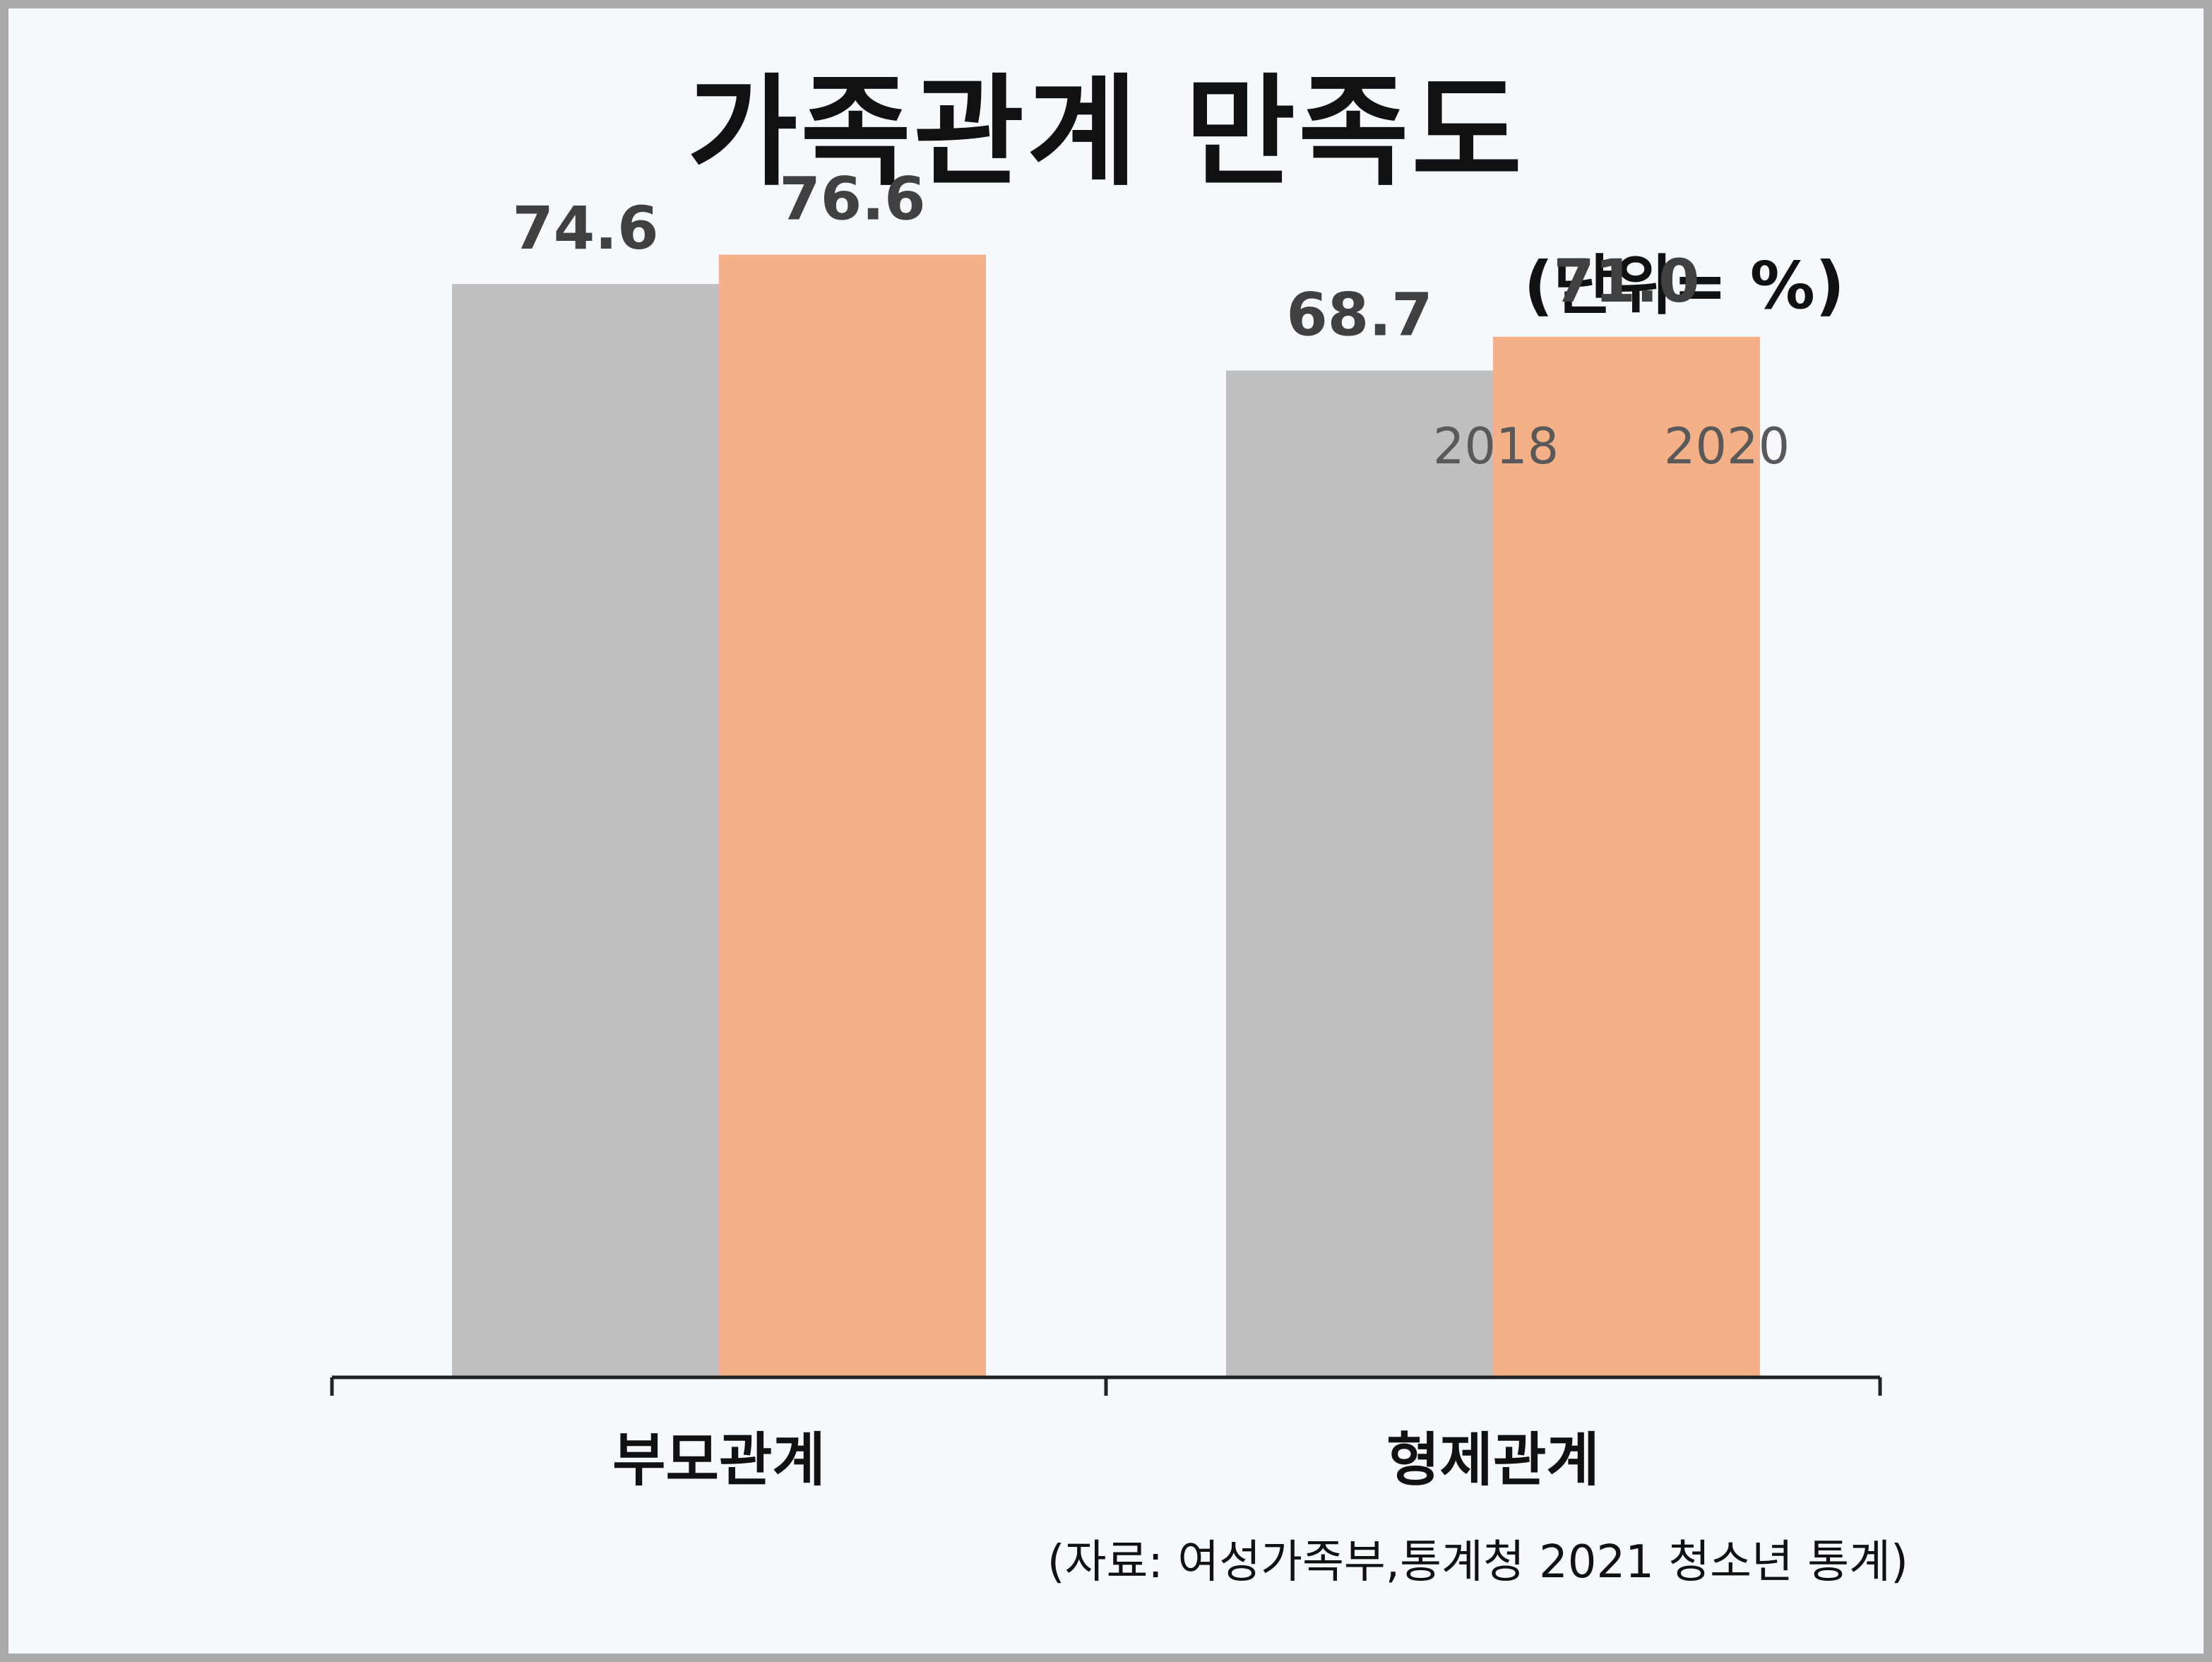 The width and height of the screenshot is (2212, 1662). Describe the element at coordinates (1626, 282) in the screenshot. I see `value-label-2020-2: 71.0` at that location.